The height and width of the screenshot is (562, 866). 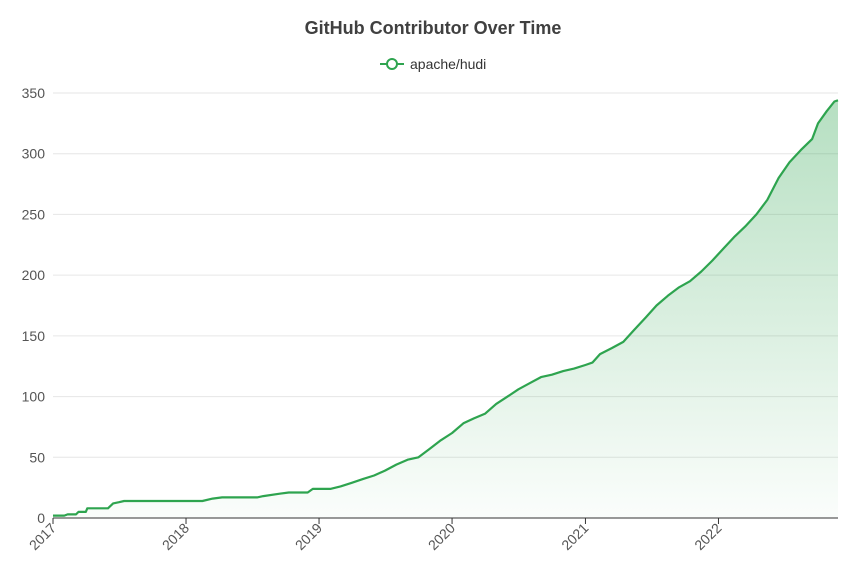 I want to click on y-tick-label: 0, so click(x=41, y=518).